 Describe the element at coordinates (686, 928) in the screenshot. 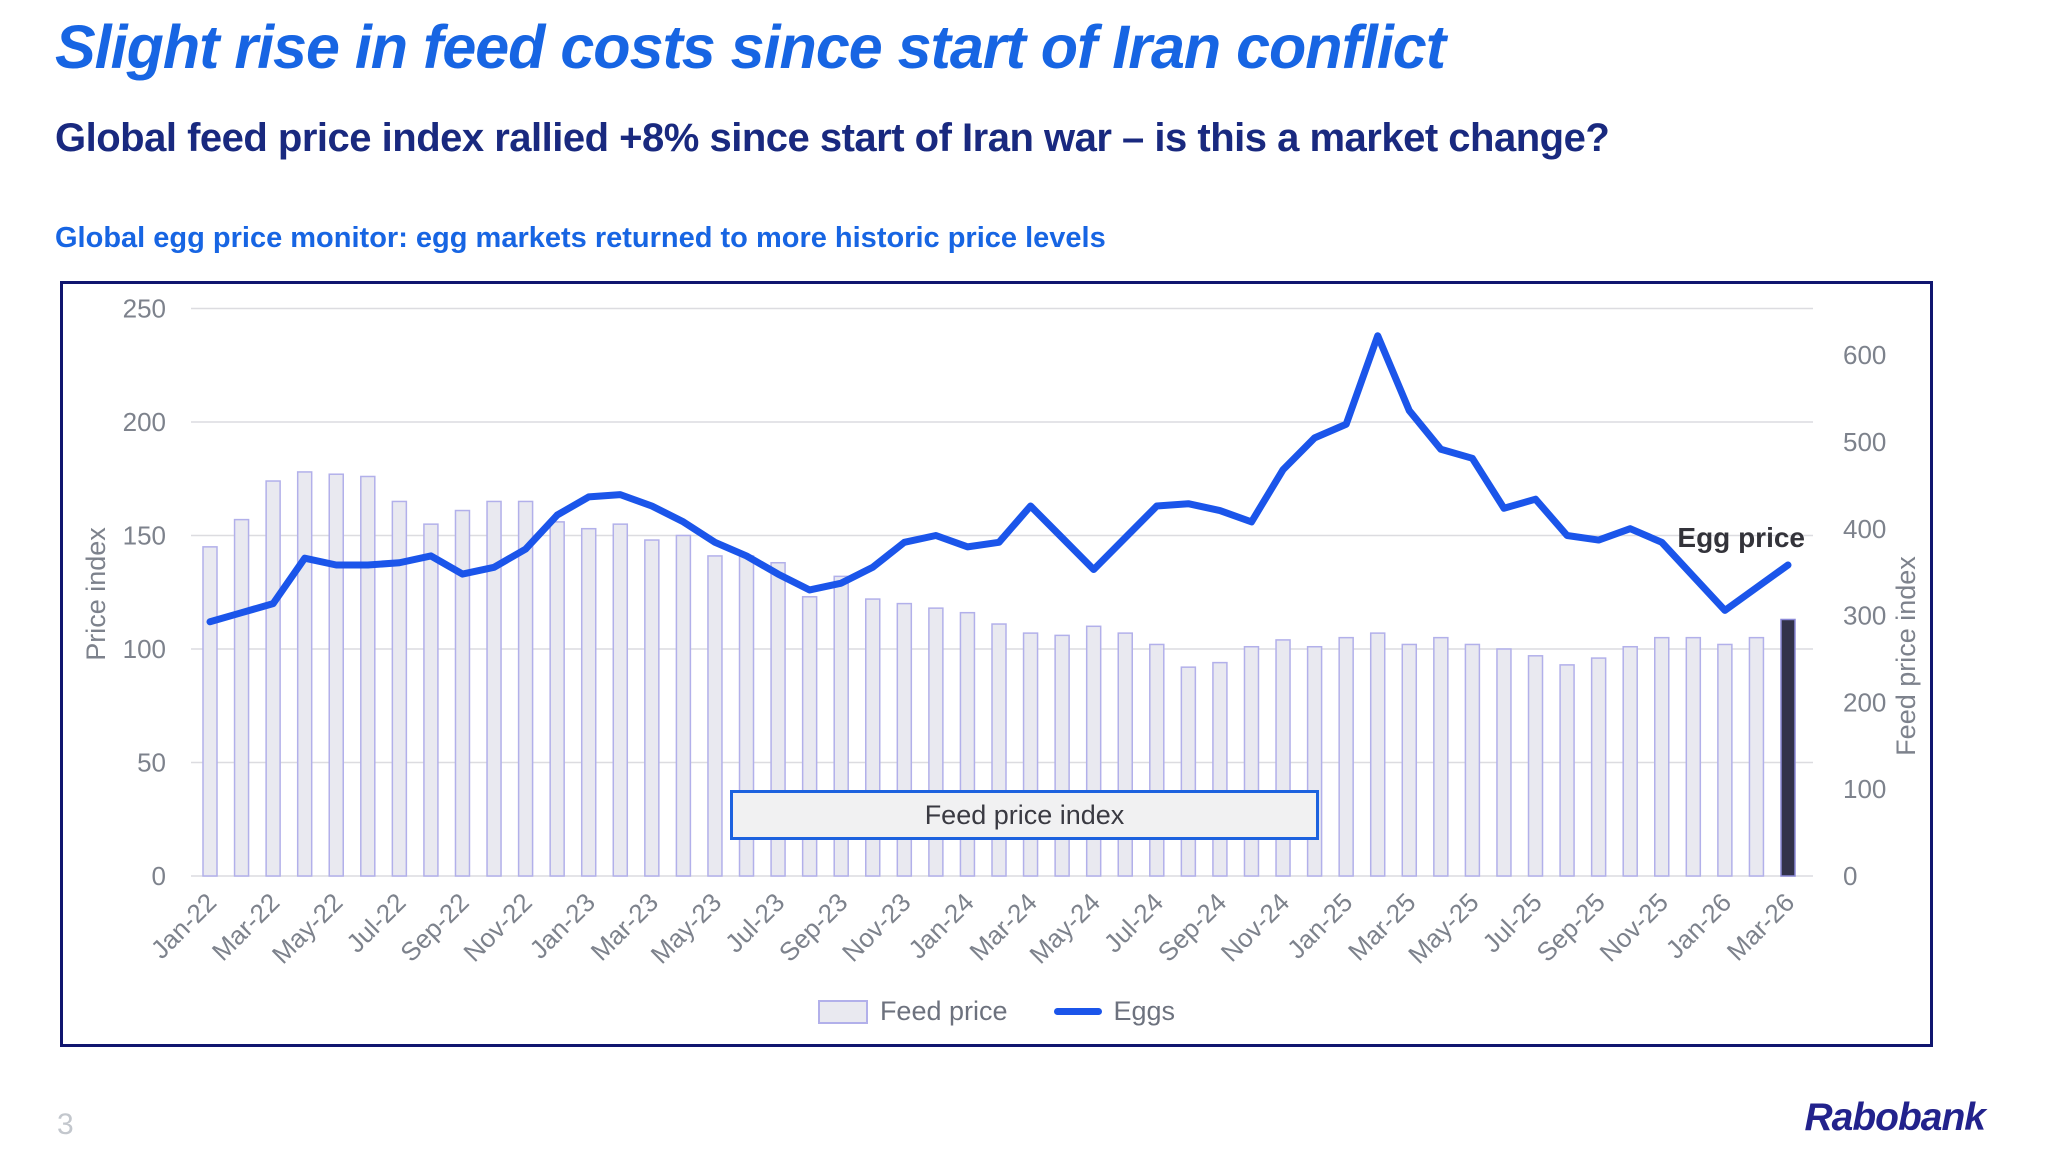

I see `x-tick-label: May-23` at that location.